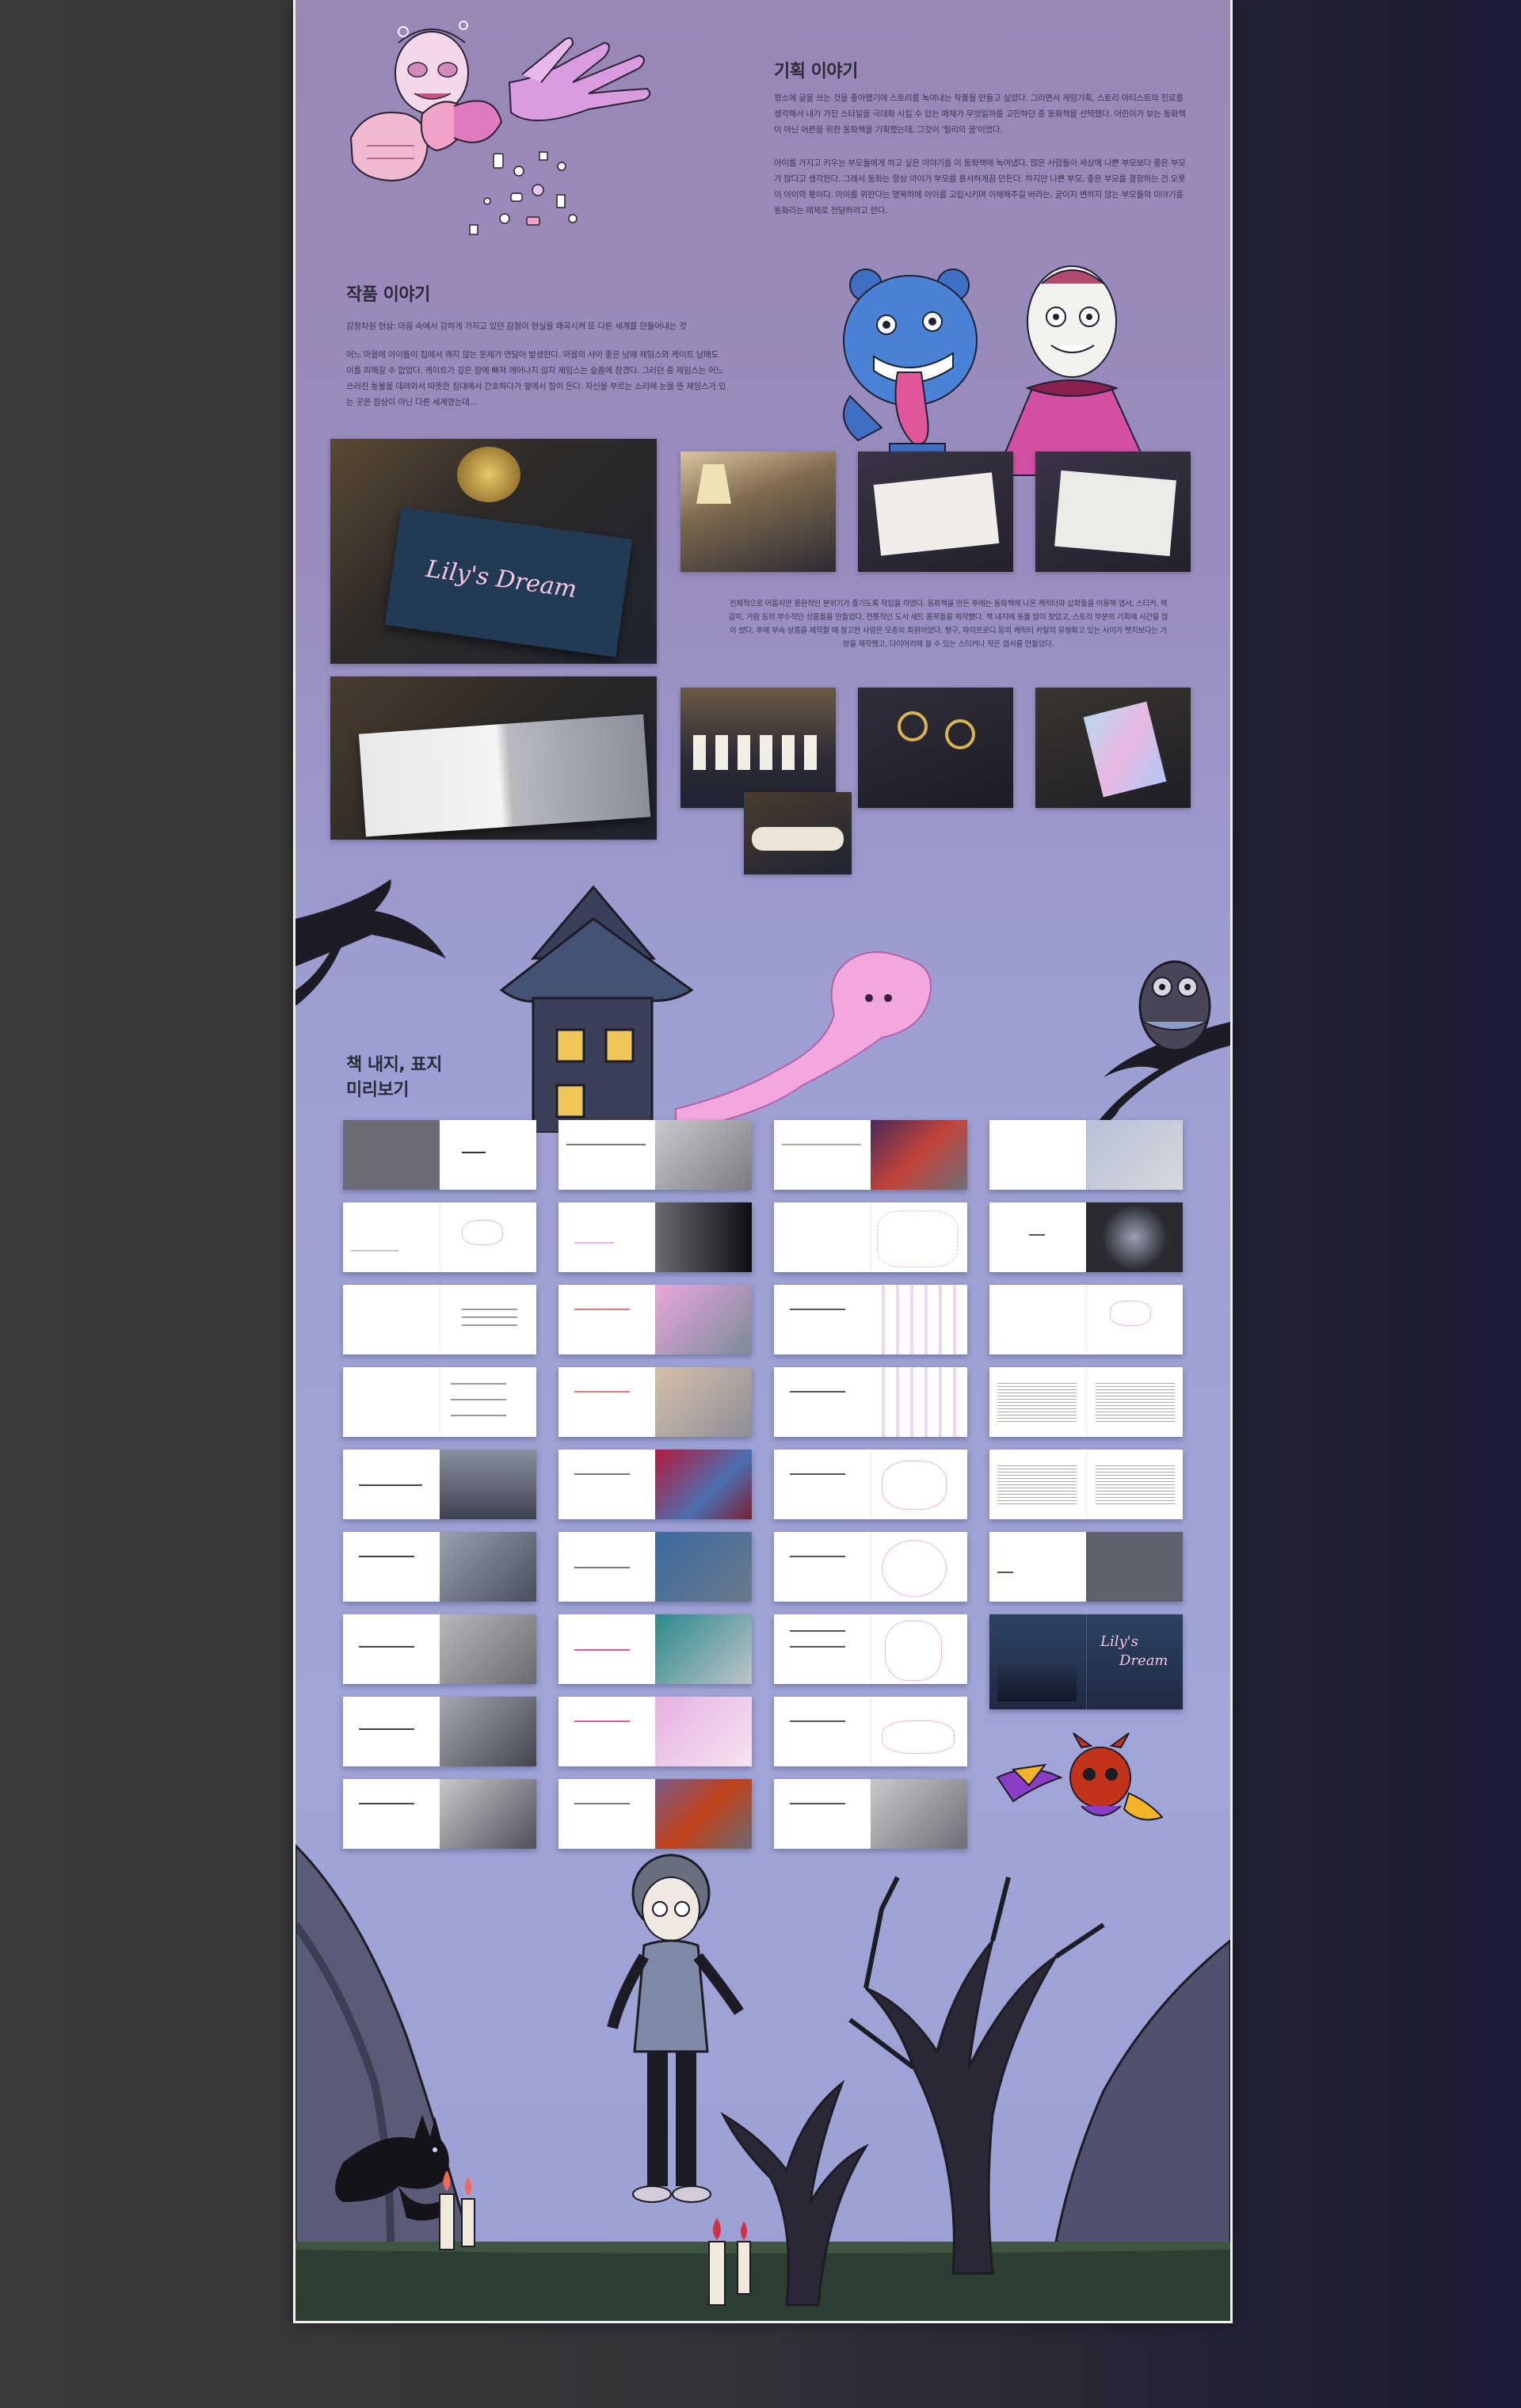  Describe the element at coordinates (762, 1003) in the screenshot. I see `spooky-scene-illustration` at that location.